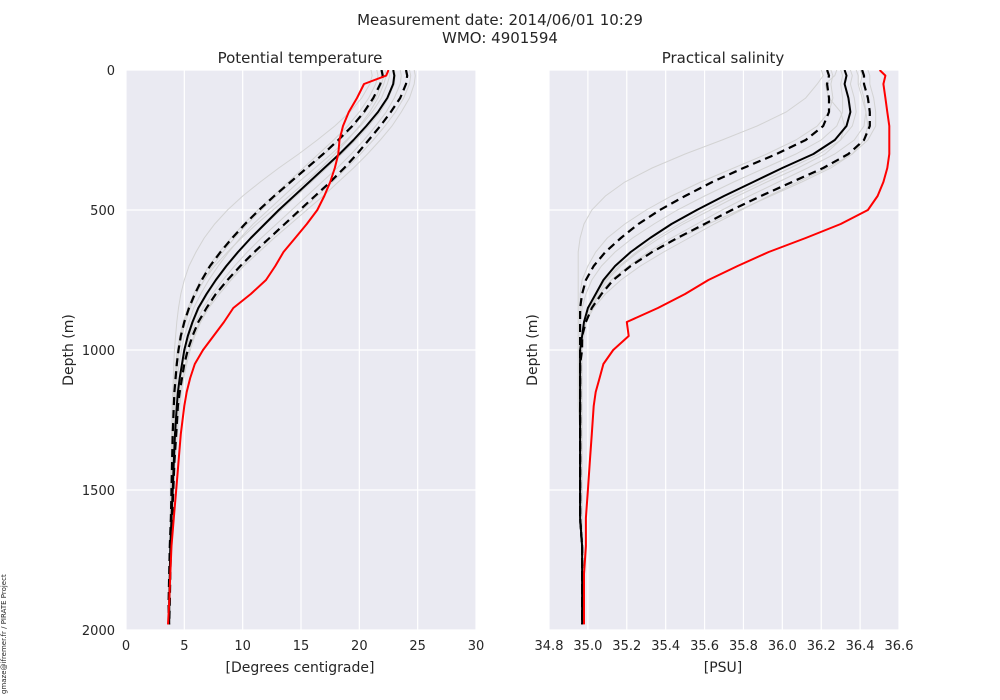  What do you see at coordinates (549, 646) in the screenshot?
I see `salinity-xtick-label: 34.8` at bounding box center [549, 646].